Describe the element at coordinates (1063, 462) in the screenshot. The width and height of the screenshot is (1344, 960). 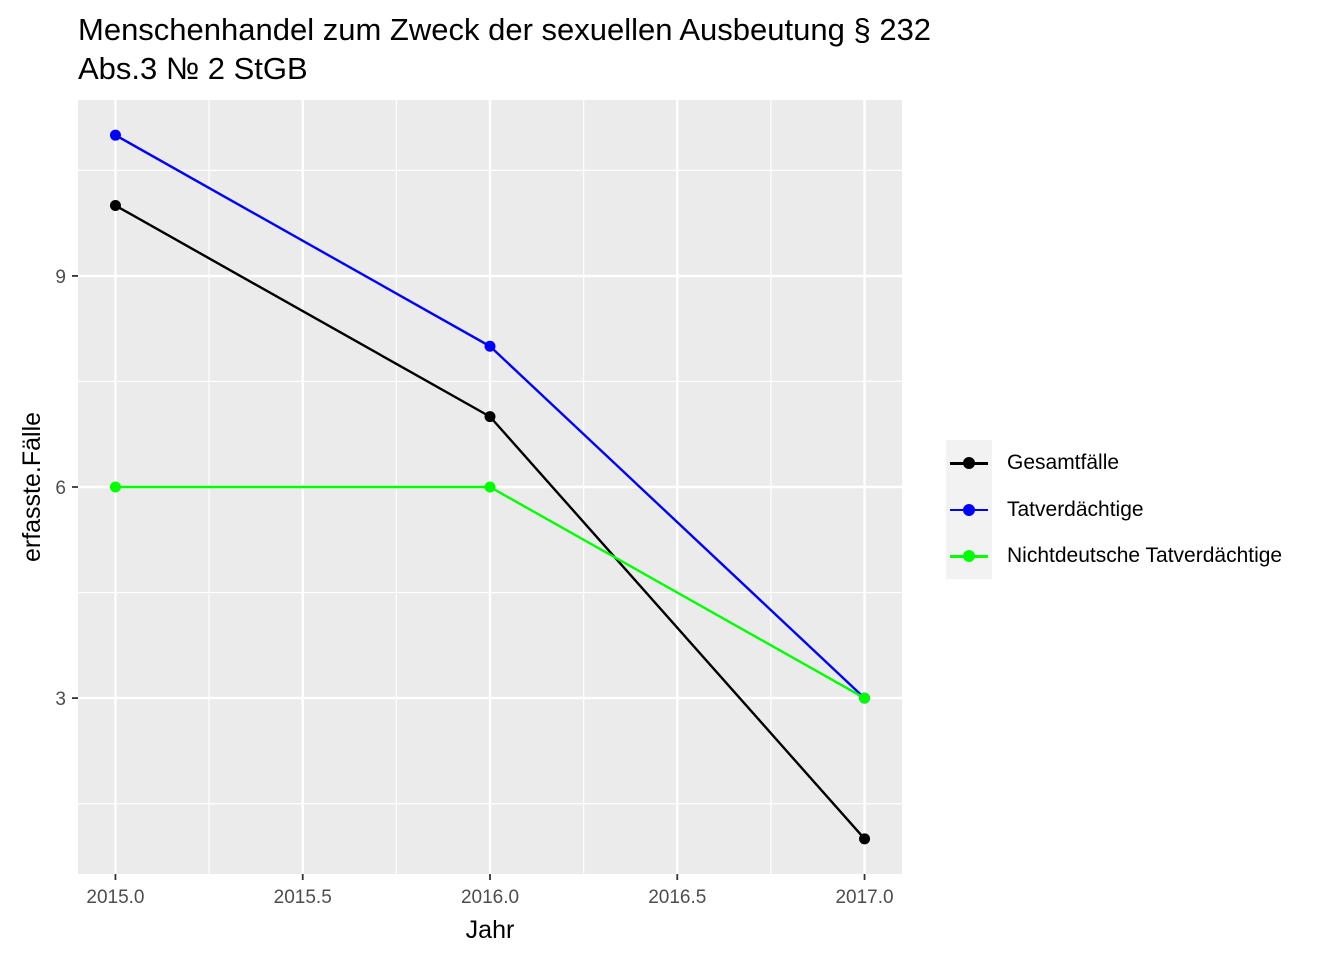
I see `legend-label: Gesamtfälle` at that location.